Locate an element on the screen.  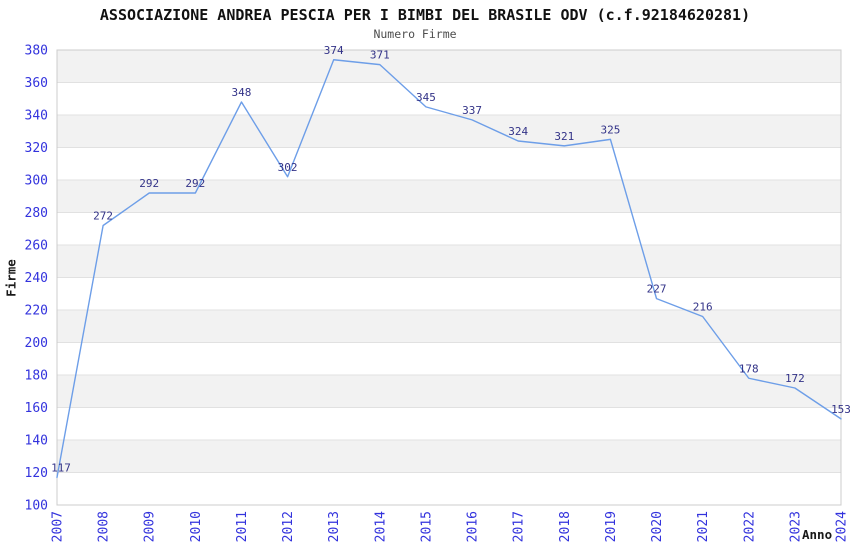
x-tick-label: 2012 is located at coordinates (288, 526).